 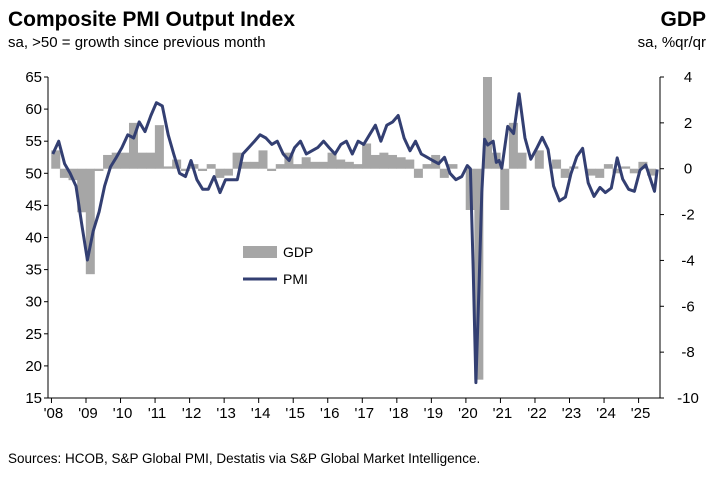 What do you see at coordinates (33, 109) in the screenshot?
I see `y-tick-label: 60` at bounding box center [33, 109].